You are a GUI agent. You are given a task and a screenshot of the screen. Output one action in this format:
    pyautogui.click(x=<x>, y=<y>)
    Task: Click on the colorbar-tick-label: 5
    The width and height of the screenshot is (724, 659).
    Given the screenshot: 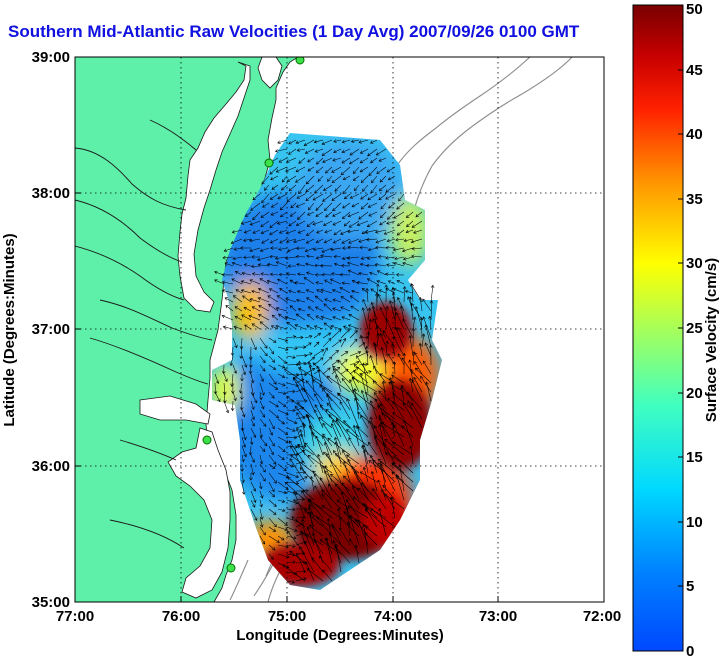 What is the action you would take?
    pyautogui.click(x=690, y=586)
    